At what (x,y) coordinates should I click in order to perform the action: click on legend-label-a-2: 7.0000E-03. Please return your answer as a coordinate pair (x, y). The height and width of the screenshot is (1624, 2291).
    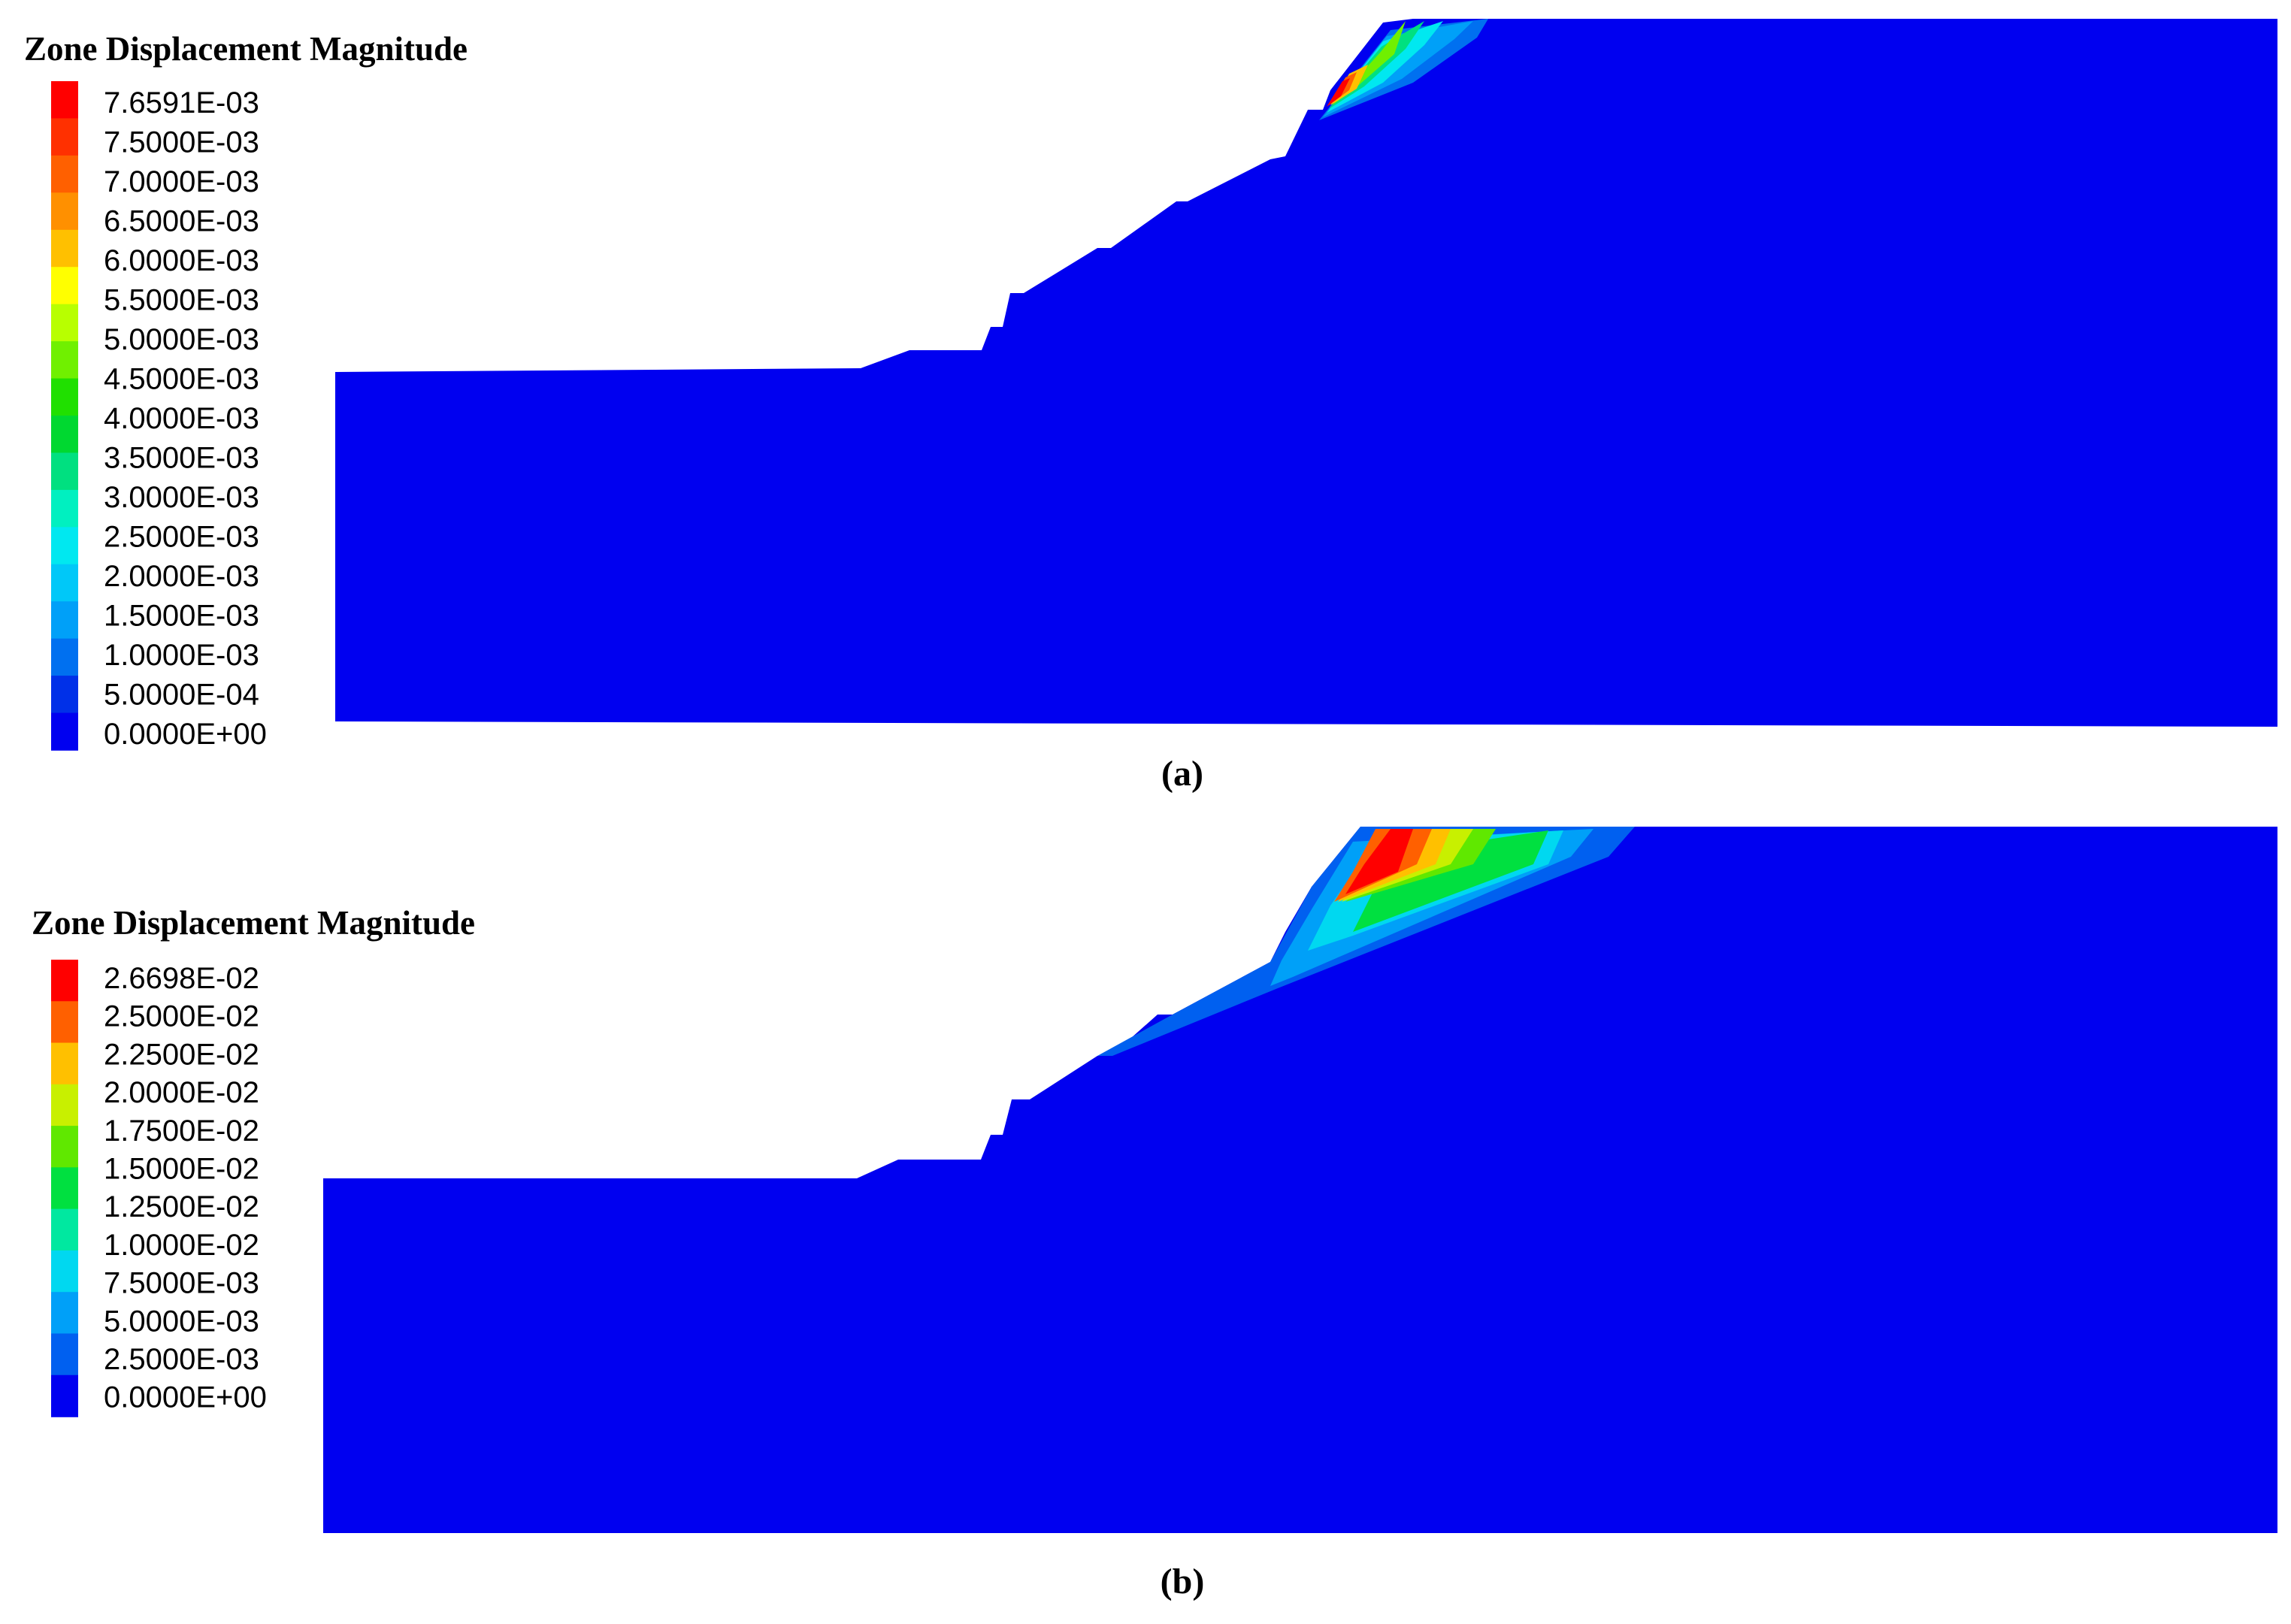
    Looking at the image, I should click on (181, 181).